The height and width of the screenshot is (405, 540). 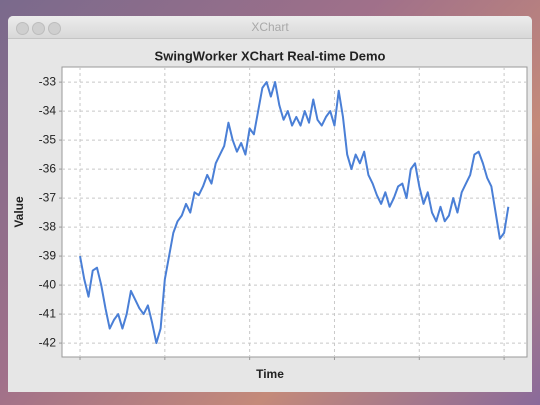 I want to click on y-tick-label: -36, so click(x=48, y=168).